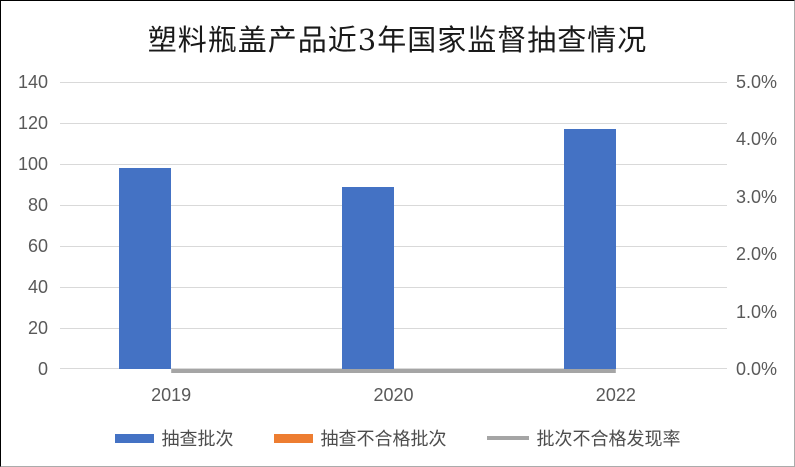 This screenshot has width=795, height=467. Describe the element at coordinates (757, 369) in the screenshot. I see `secondary-axis-tick-label: 0.0%` at that location.